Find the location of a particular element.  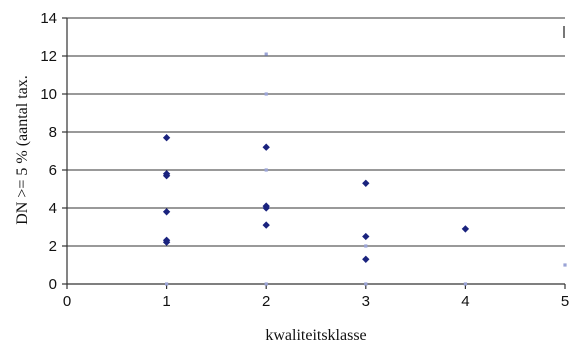

y-tick-label: 12 is located at coordinates (48, 56).